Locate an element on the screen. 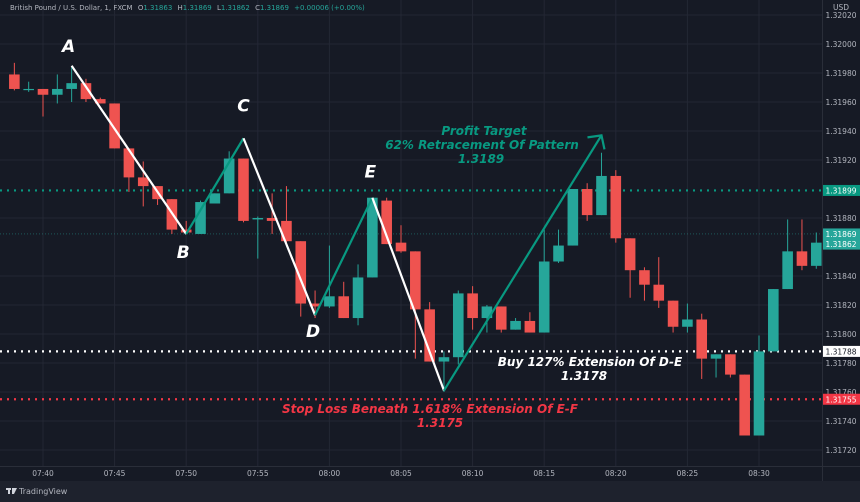 The image size is (860, 502). close-label: C is located at coordinates (257, 8).